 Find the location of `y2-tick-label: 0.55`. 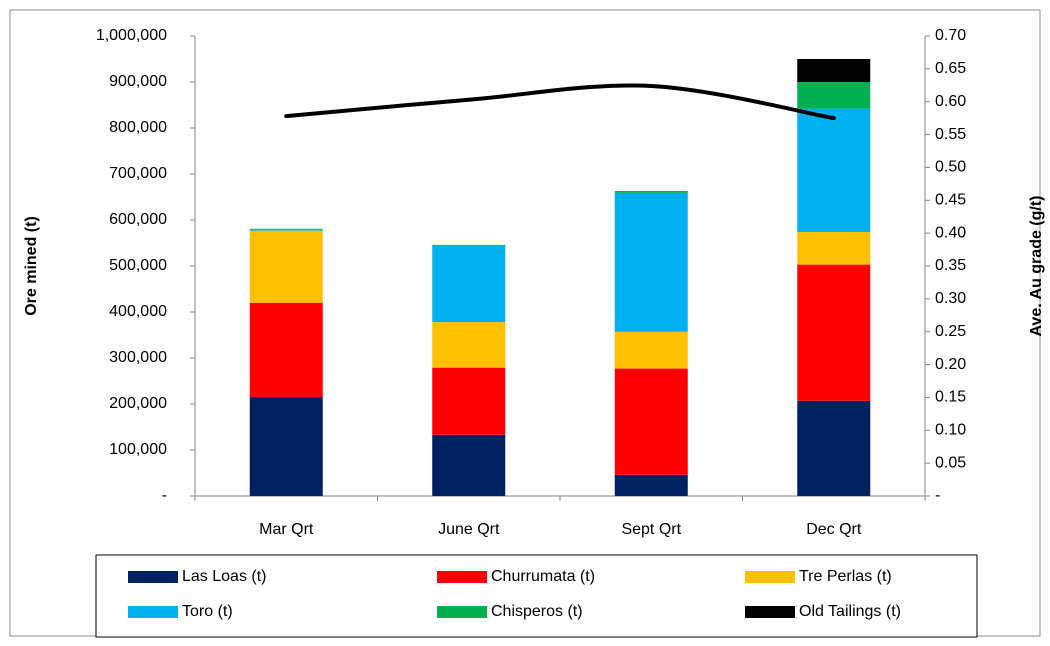

y2-tick-label: 0.55 is located at coordinates (950, 134).